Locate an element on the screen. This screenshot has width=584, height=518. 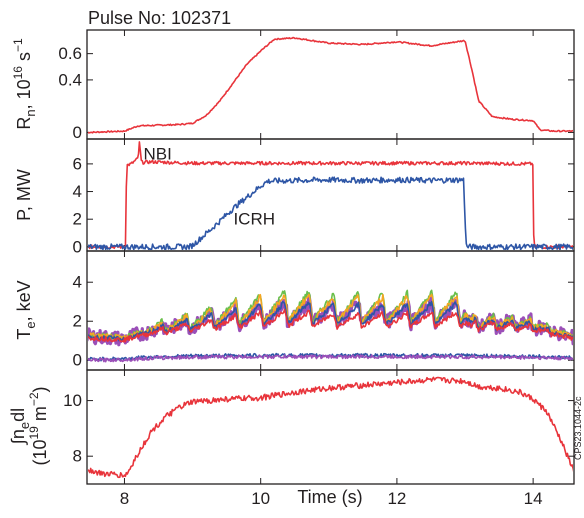
x-tick-label: 8 is located at coordinates (124, 498).